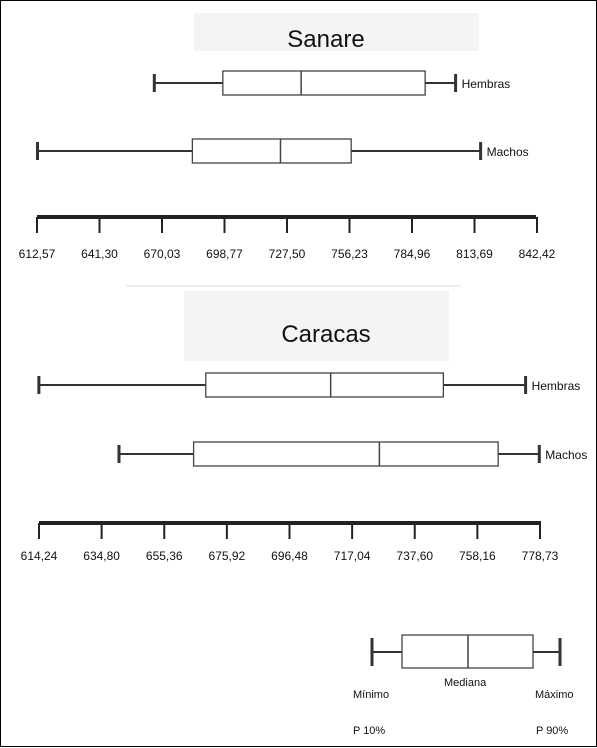  Describe the element at coordinates (101, 556) in the screenshot. I see `x-tick-label: 634,80` at that location.